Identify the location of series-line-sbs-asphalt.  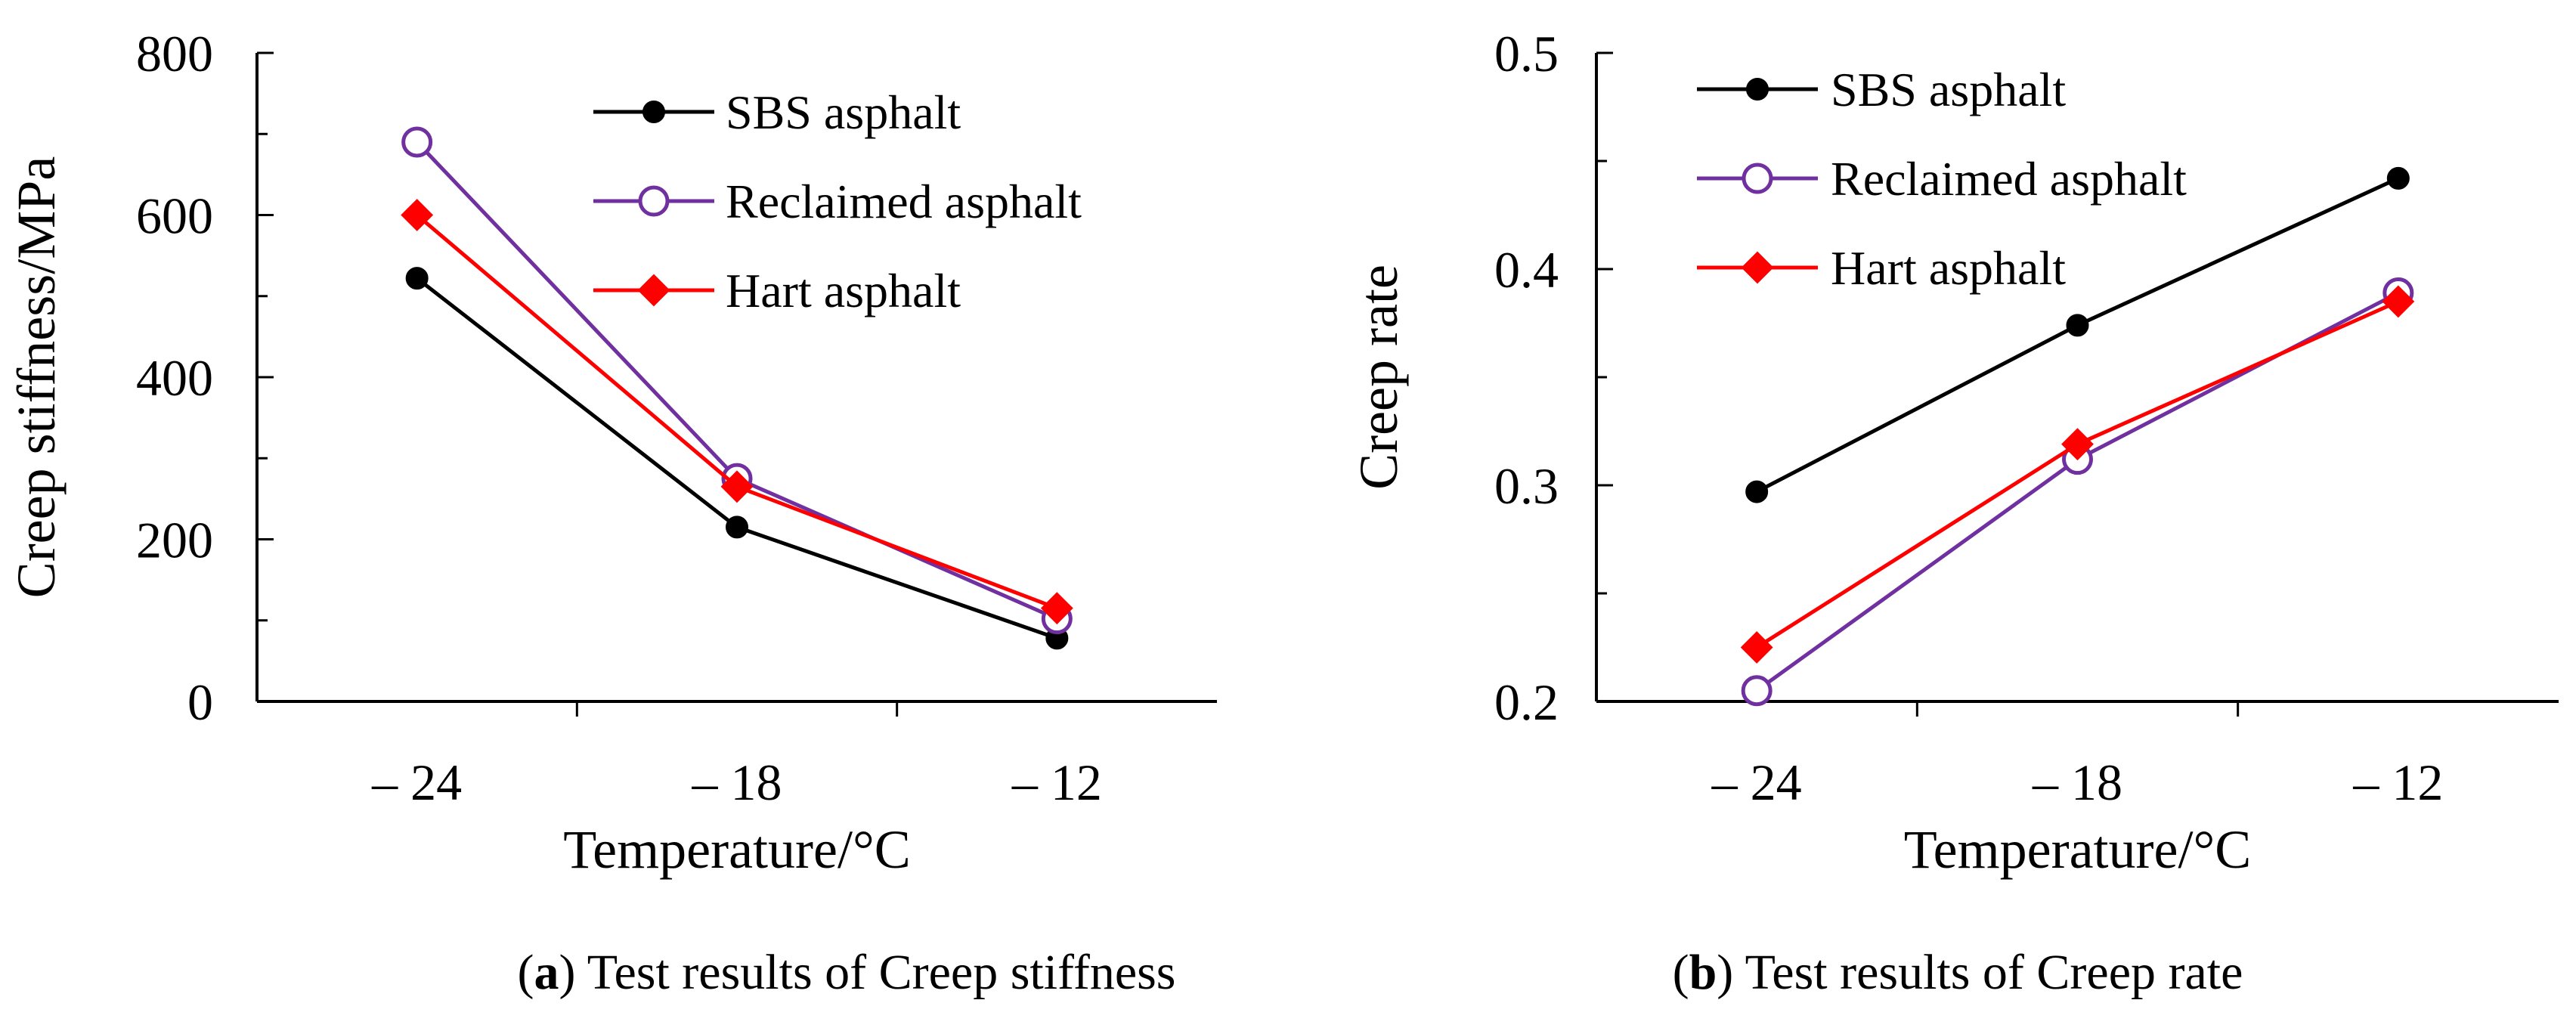
(737, 458).